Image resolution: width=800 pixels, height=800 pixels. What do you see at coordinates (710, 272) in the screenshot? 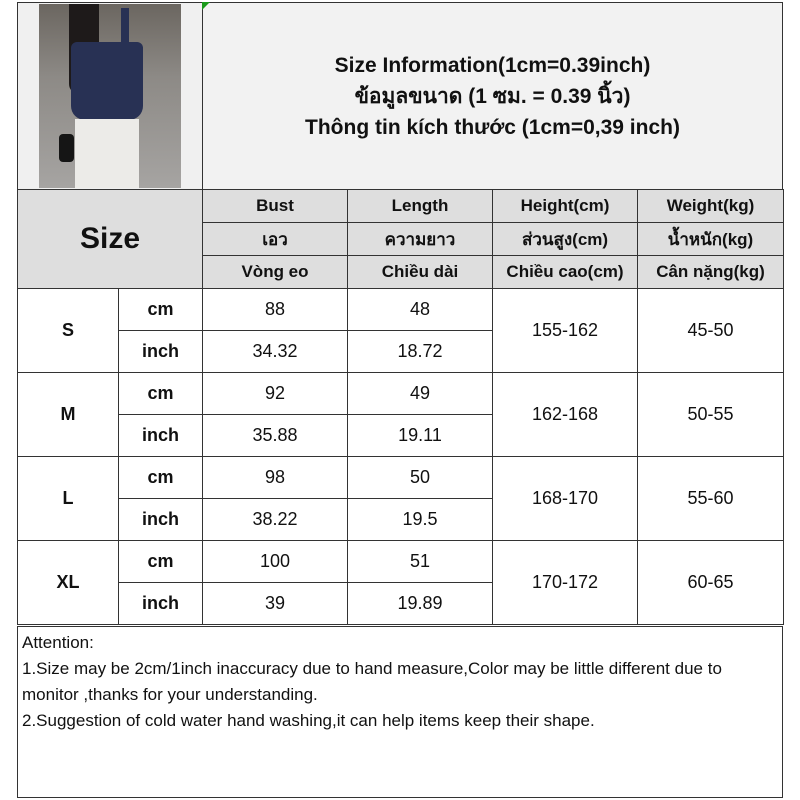
I see `col-weight-vi: Cân nặng(kg)` at bounding box center [710, 272].